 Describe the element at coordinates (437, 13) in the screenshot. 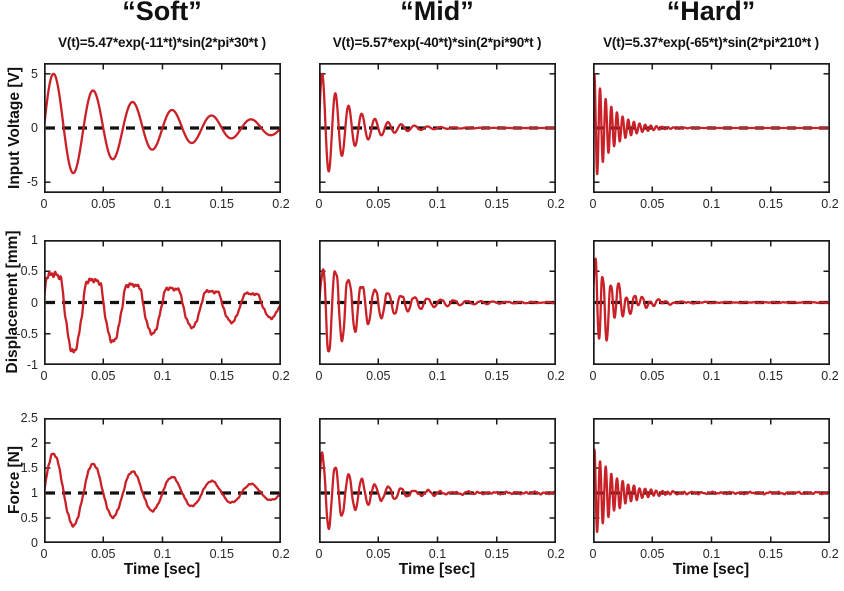

I see `column-mid-title: “Mid”` at that location.